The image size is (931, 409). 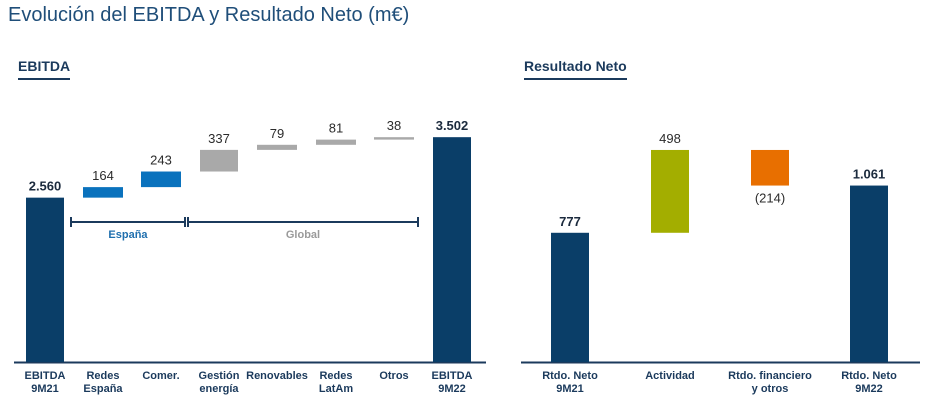 I want to click on ebitda-panel-title: EBITDA, so click(x=44, y=69).